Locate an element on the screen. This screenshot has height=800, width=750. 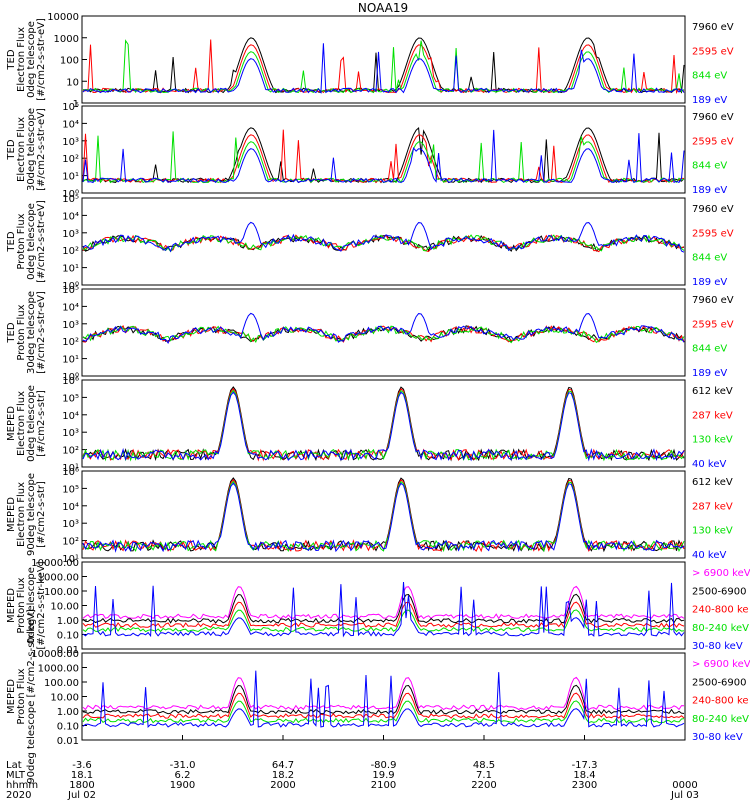
x-tick-label-hhmm: 2300 is located at coordinates (584, 785).